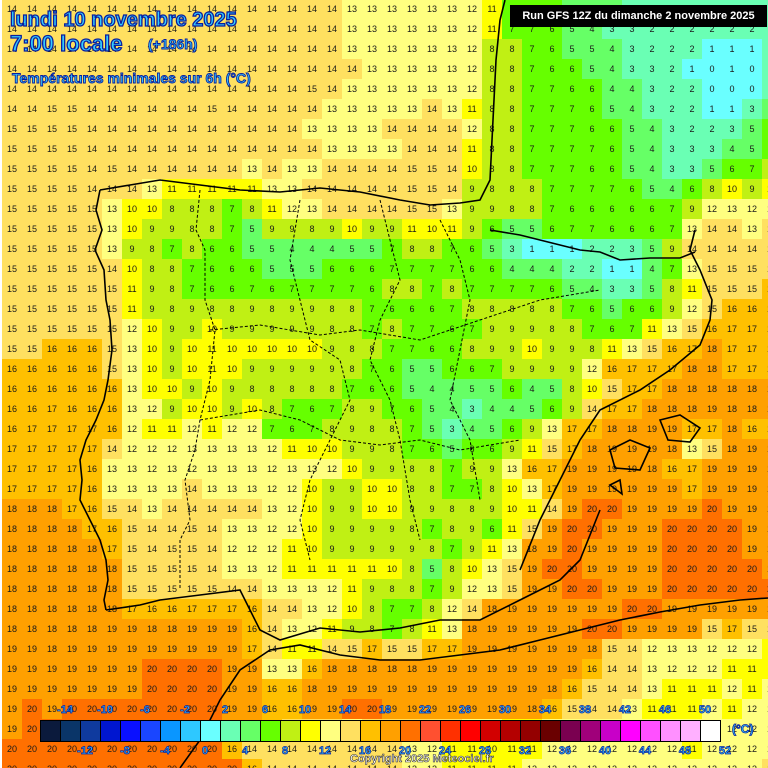 This screenshot has width=768, height=768. Describe the element at coordinates (705, 710) in the screenshot. I see `legend-label: 50` at that location.